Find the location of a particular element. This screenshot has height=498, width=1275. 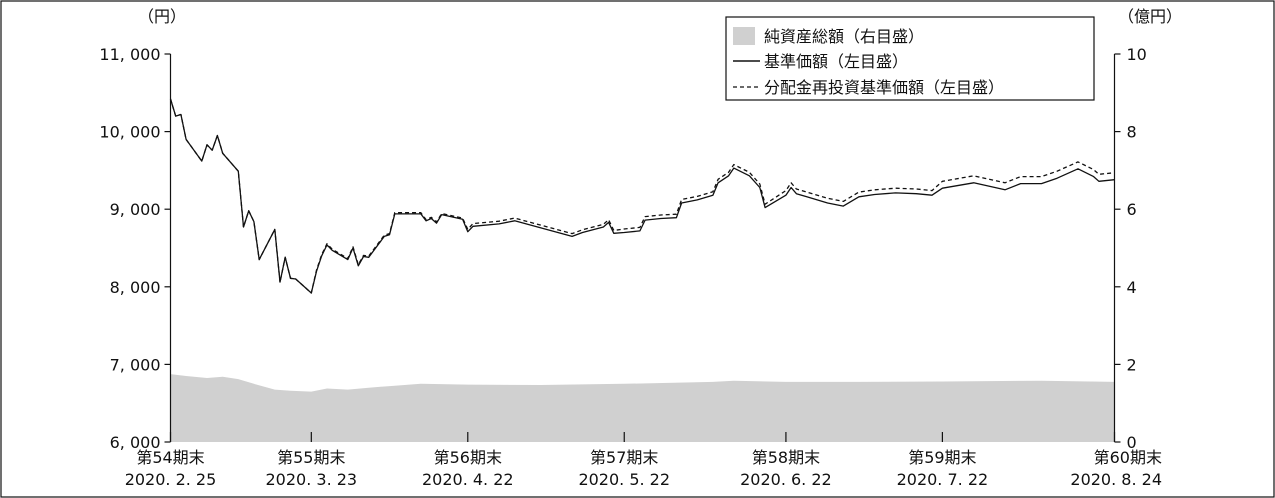

x-period-label: 第59期末 is located at coordinates (942, 457).